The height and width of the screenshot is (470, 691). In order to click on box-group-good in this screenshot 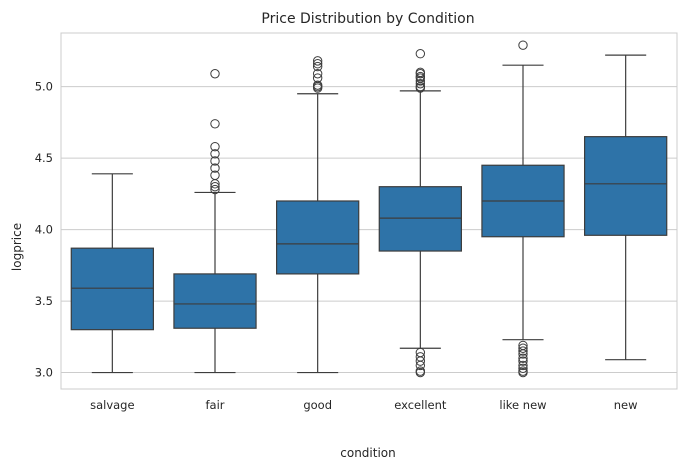, I will do `click(318, 215)`.